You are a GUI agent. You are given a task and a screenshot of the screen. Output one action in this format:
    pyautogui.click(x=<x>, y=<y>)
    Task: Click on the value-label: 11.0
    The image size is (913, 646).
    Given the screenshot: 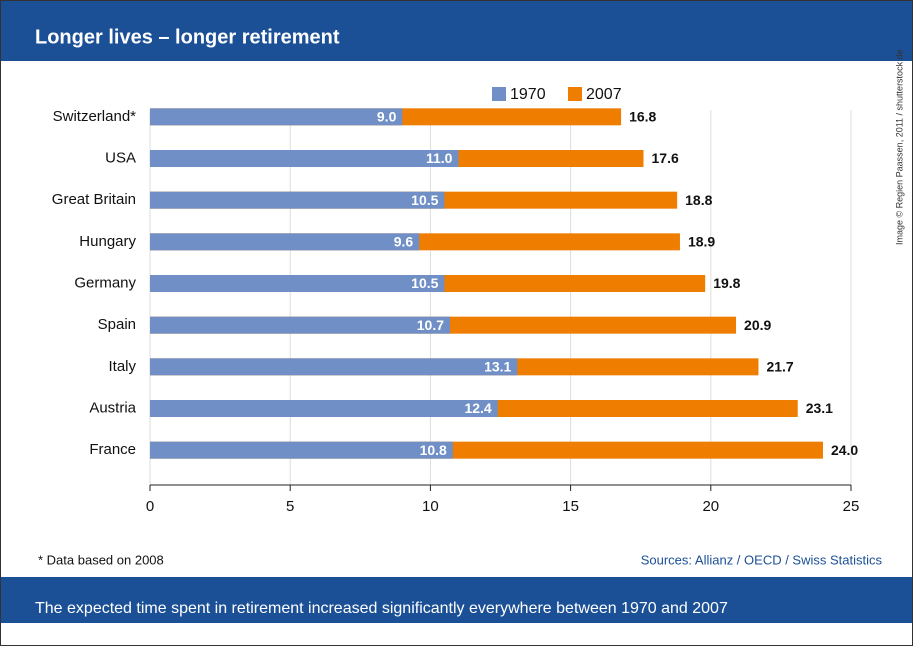 What is the action you would take?
    pyautogui.click(x=439, y=158)
    